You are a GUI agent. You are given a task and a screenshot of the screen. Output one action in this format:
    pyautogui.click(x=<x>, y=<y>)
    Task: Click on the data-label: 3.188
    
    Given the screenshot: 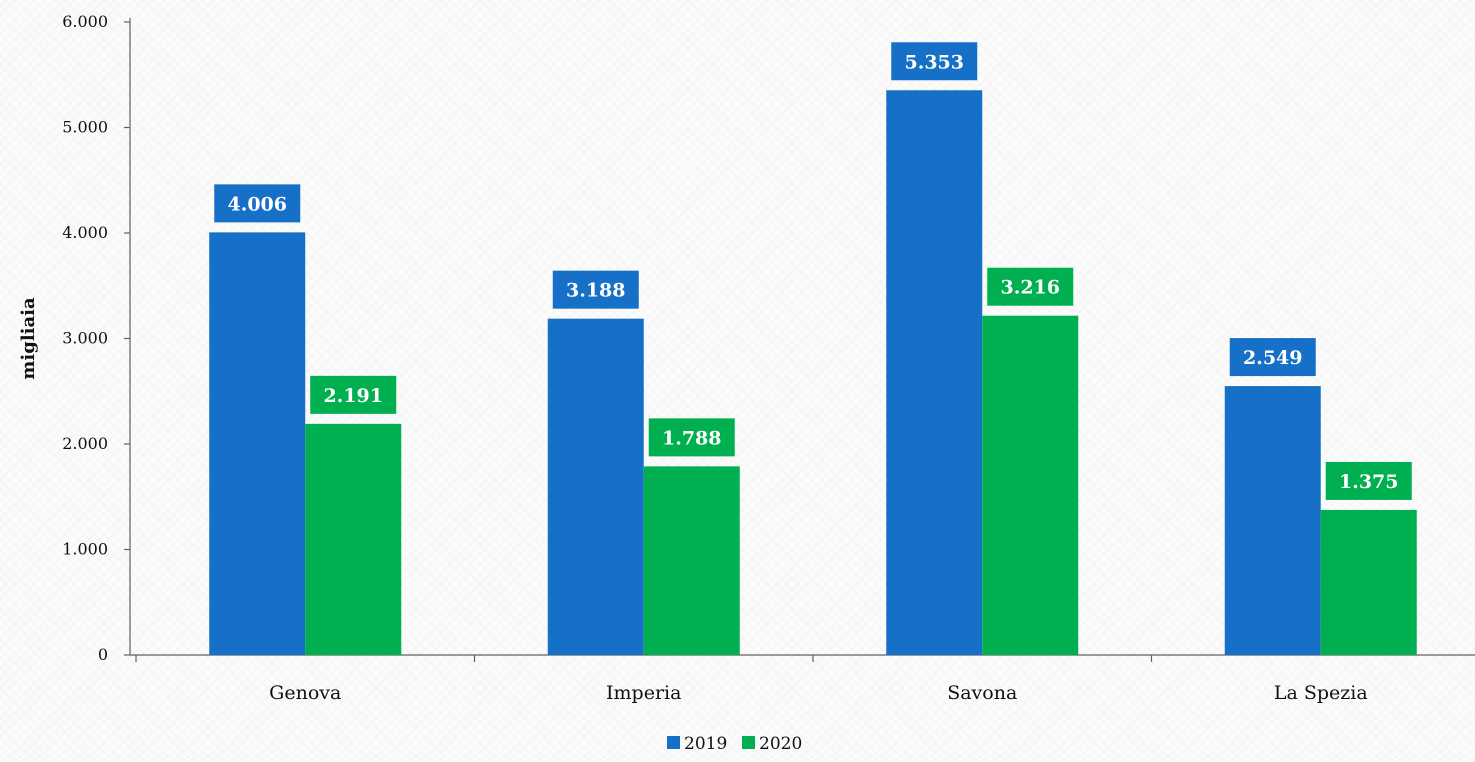 What is the action you would take?
    pyautogui.click(x=596, y=291)
    